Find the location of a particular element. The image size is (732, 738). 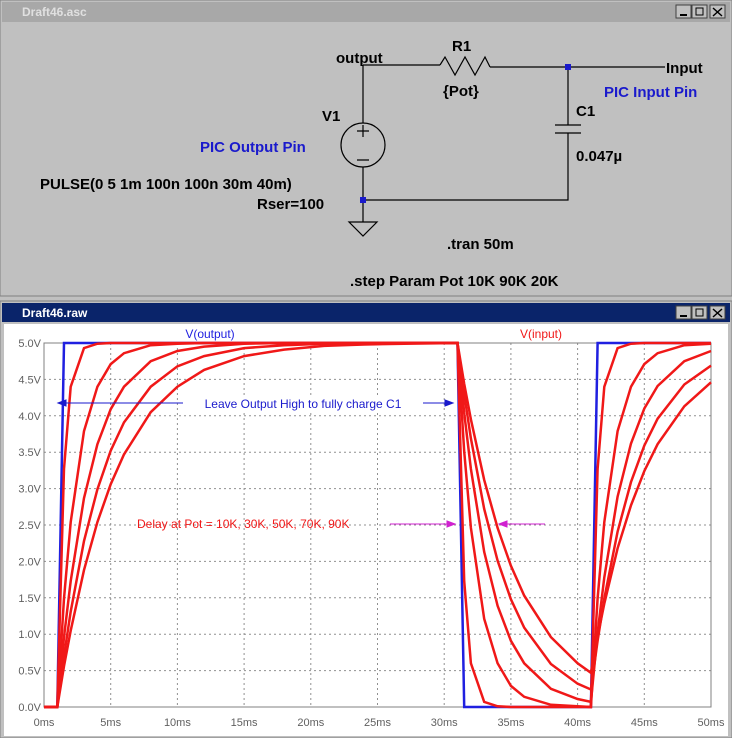

x-tick-label: 40ms is located at coordinates (577, 723).